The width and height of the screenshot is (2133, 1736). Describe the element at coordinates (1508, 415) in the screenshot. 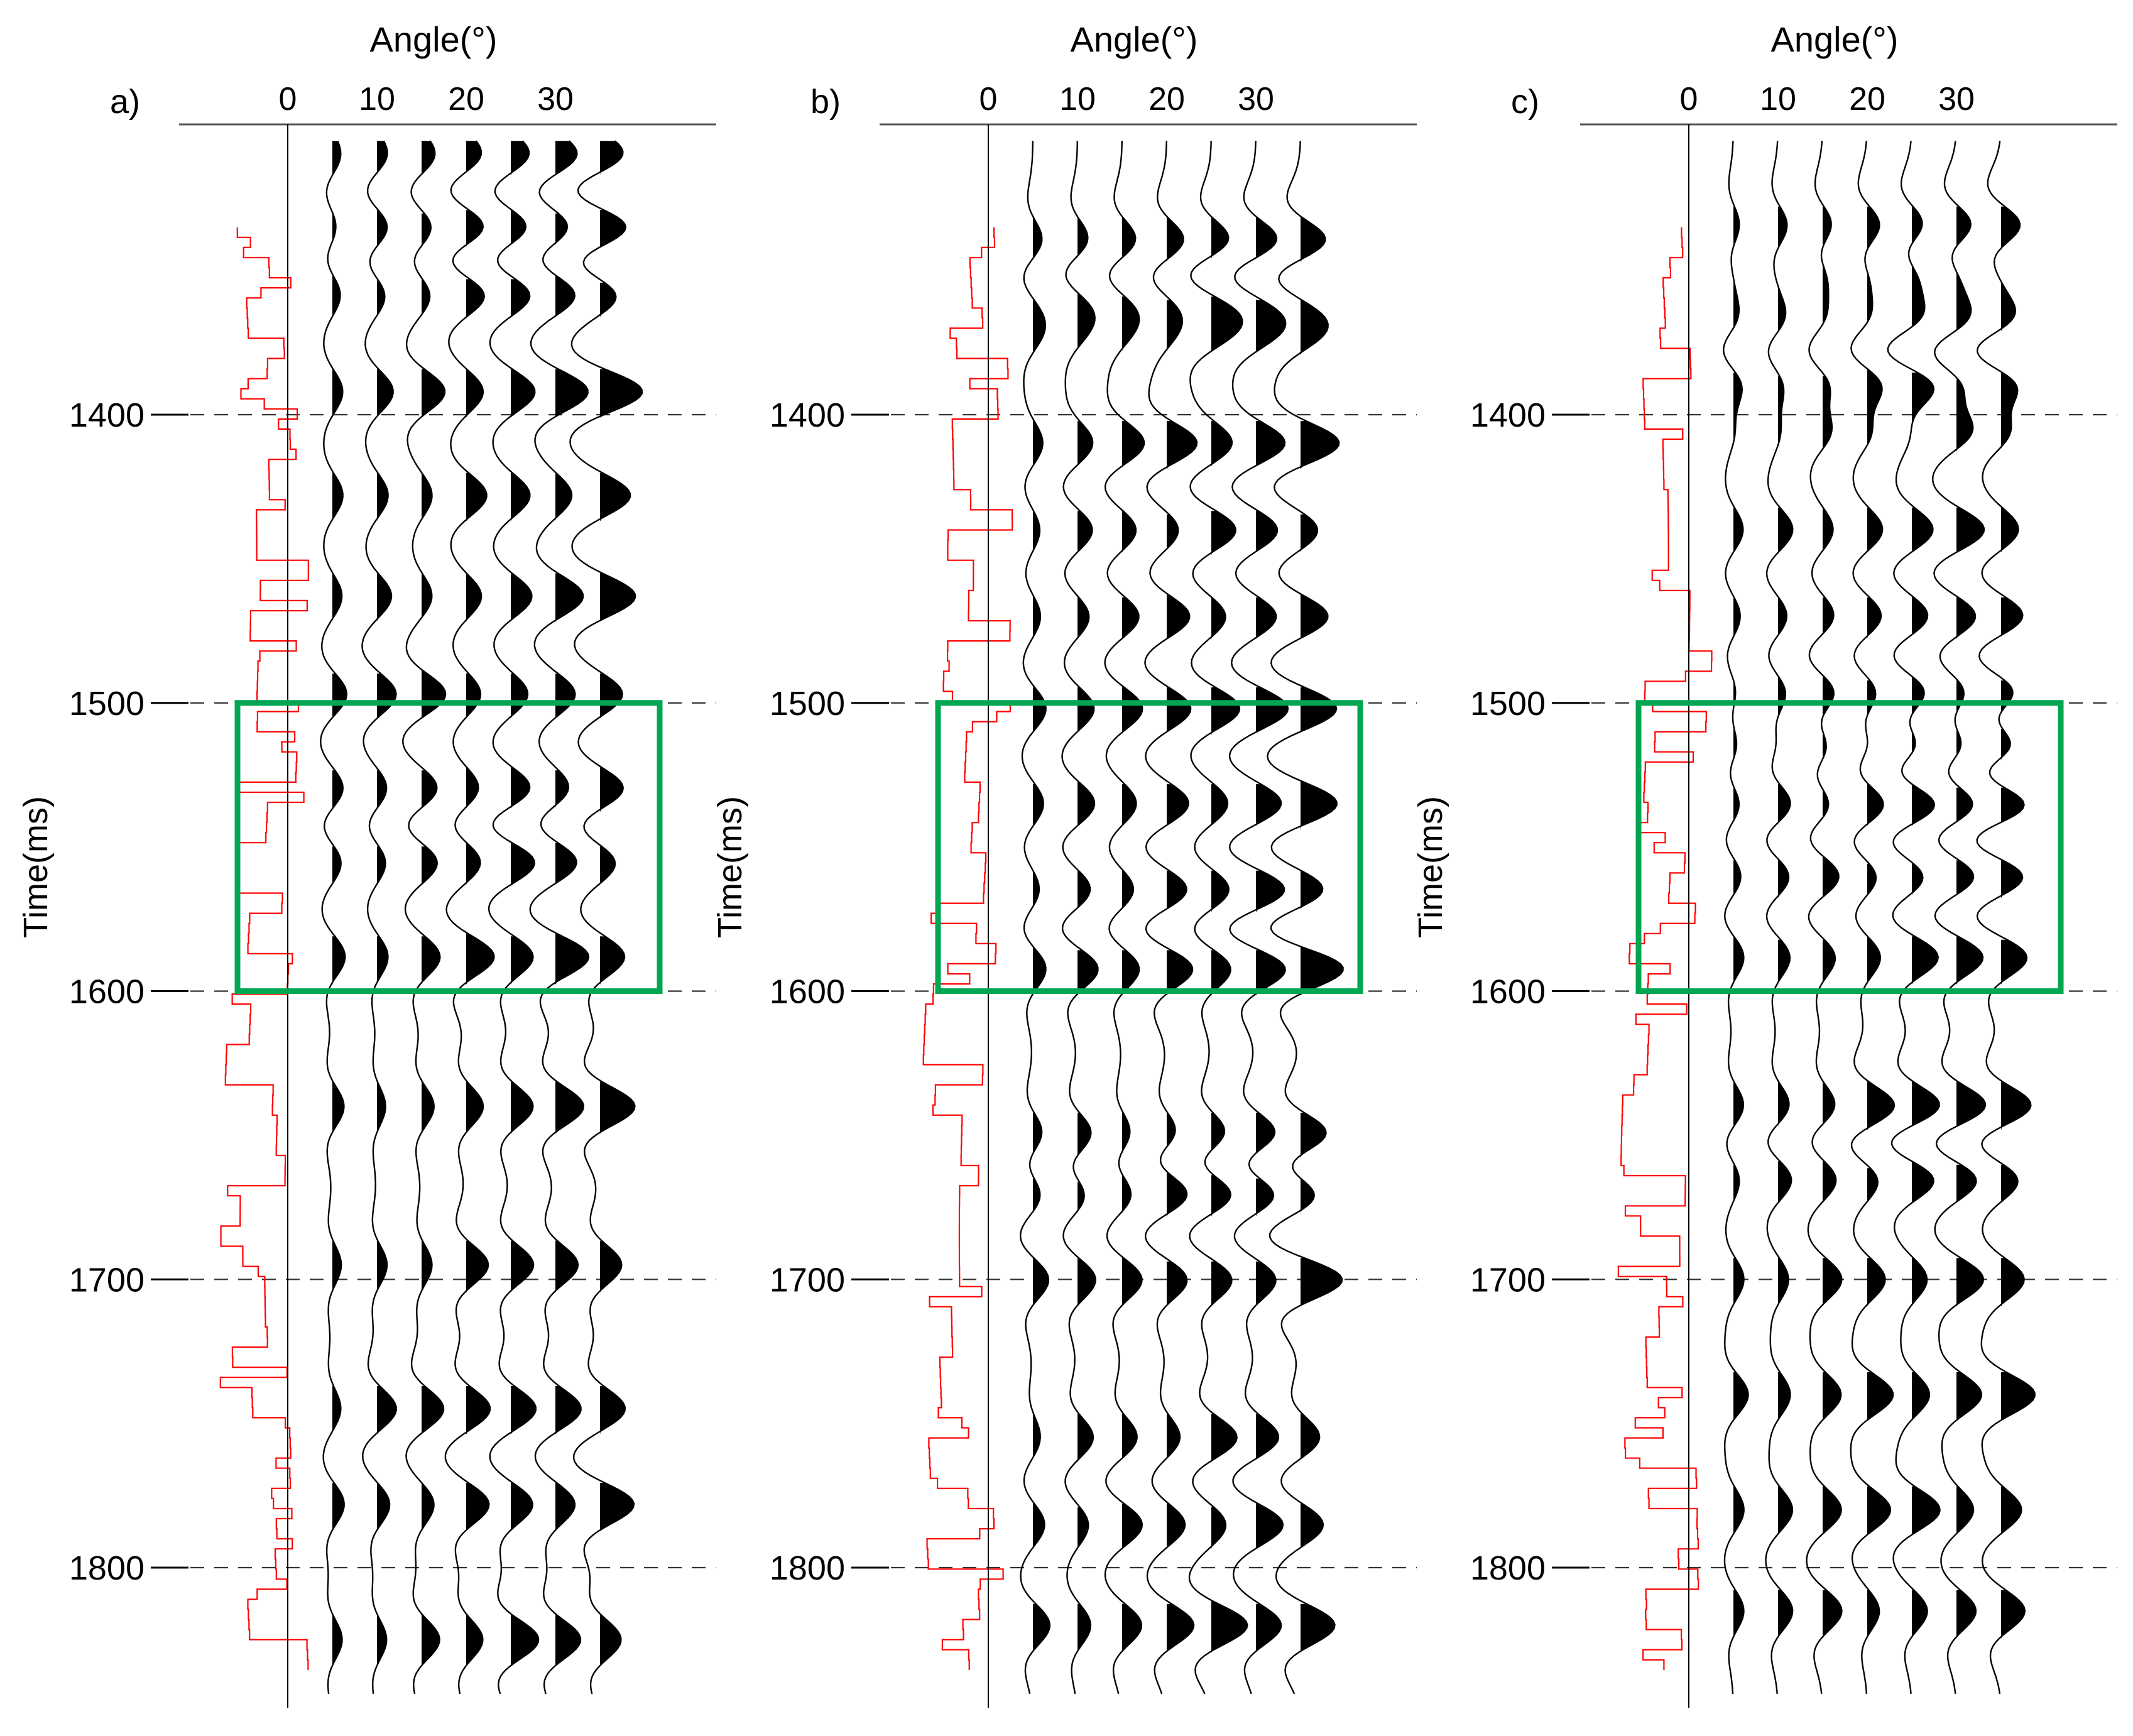

I see `time-tick-label: 1400` at that location.